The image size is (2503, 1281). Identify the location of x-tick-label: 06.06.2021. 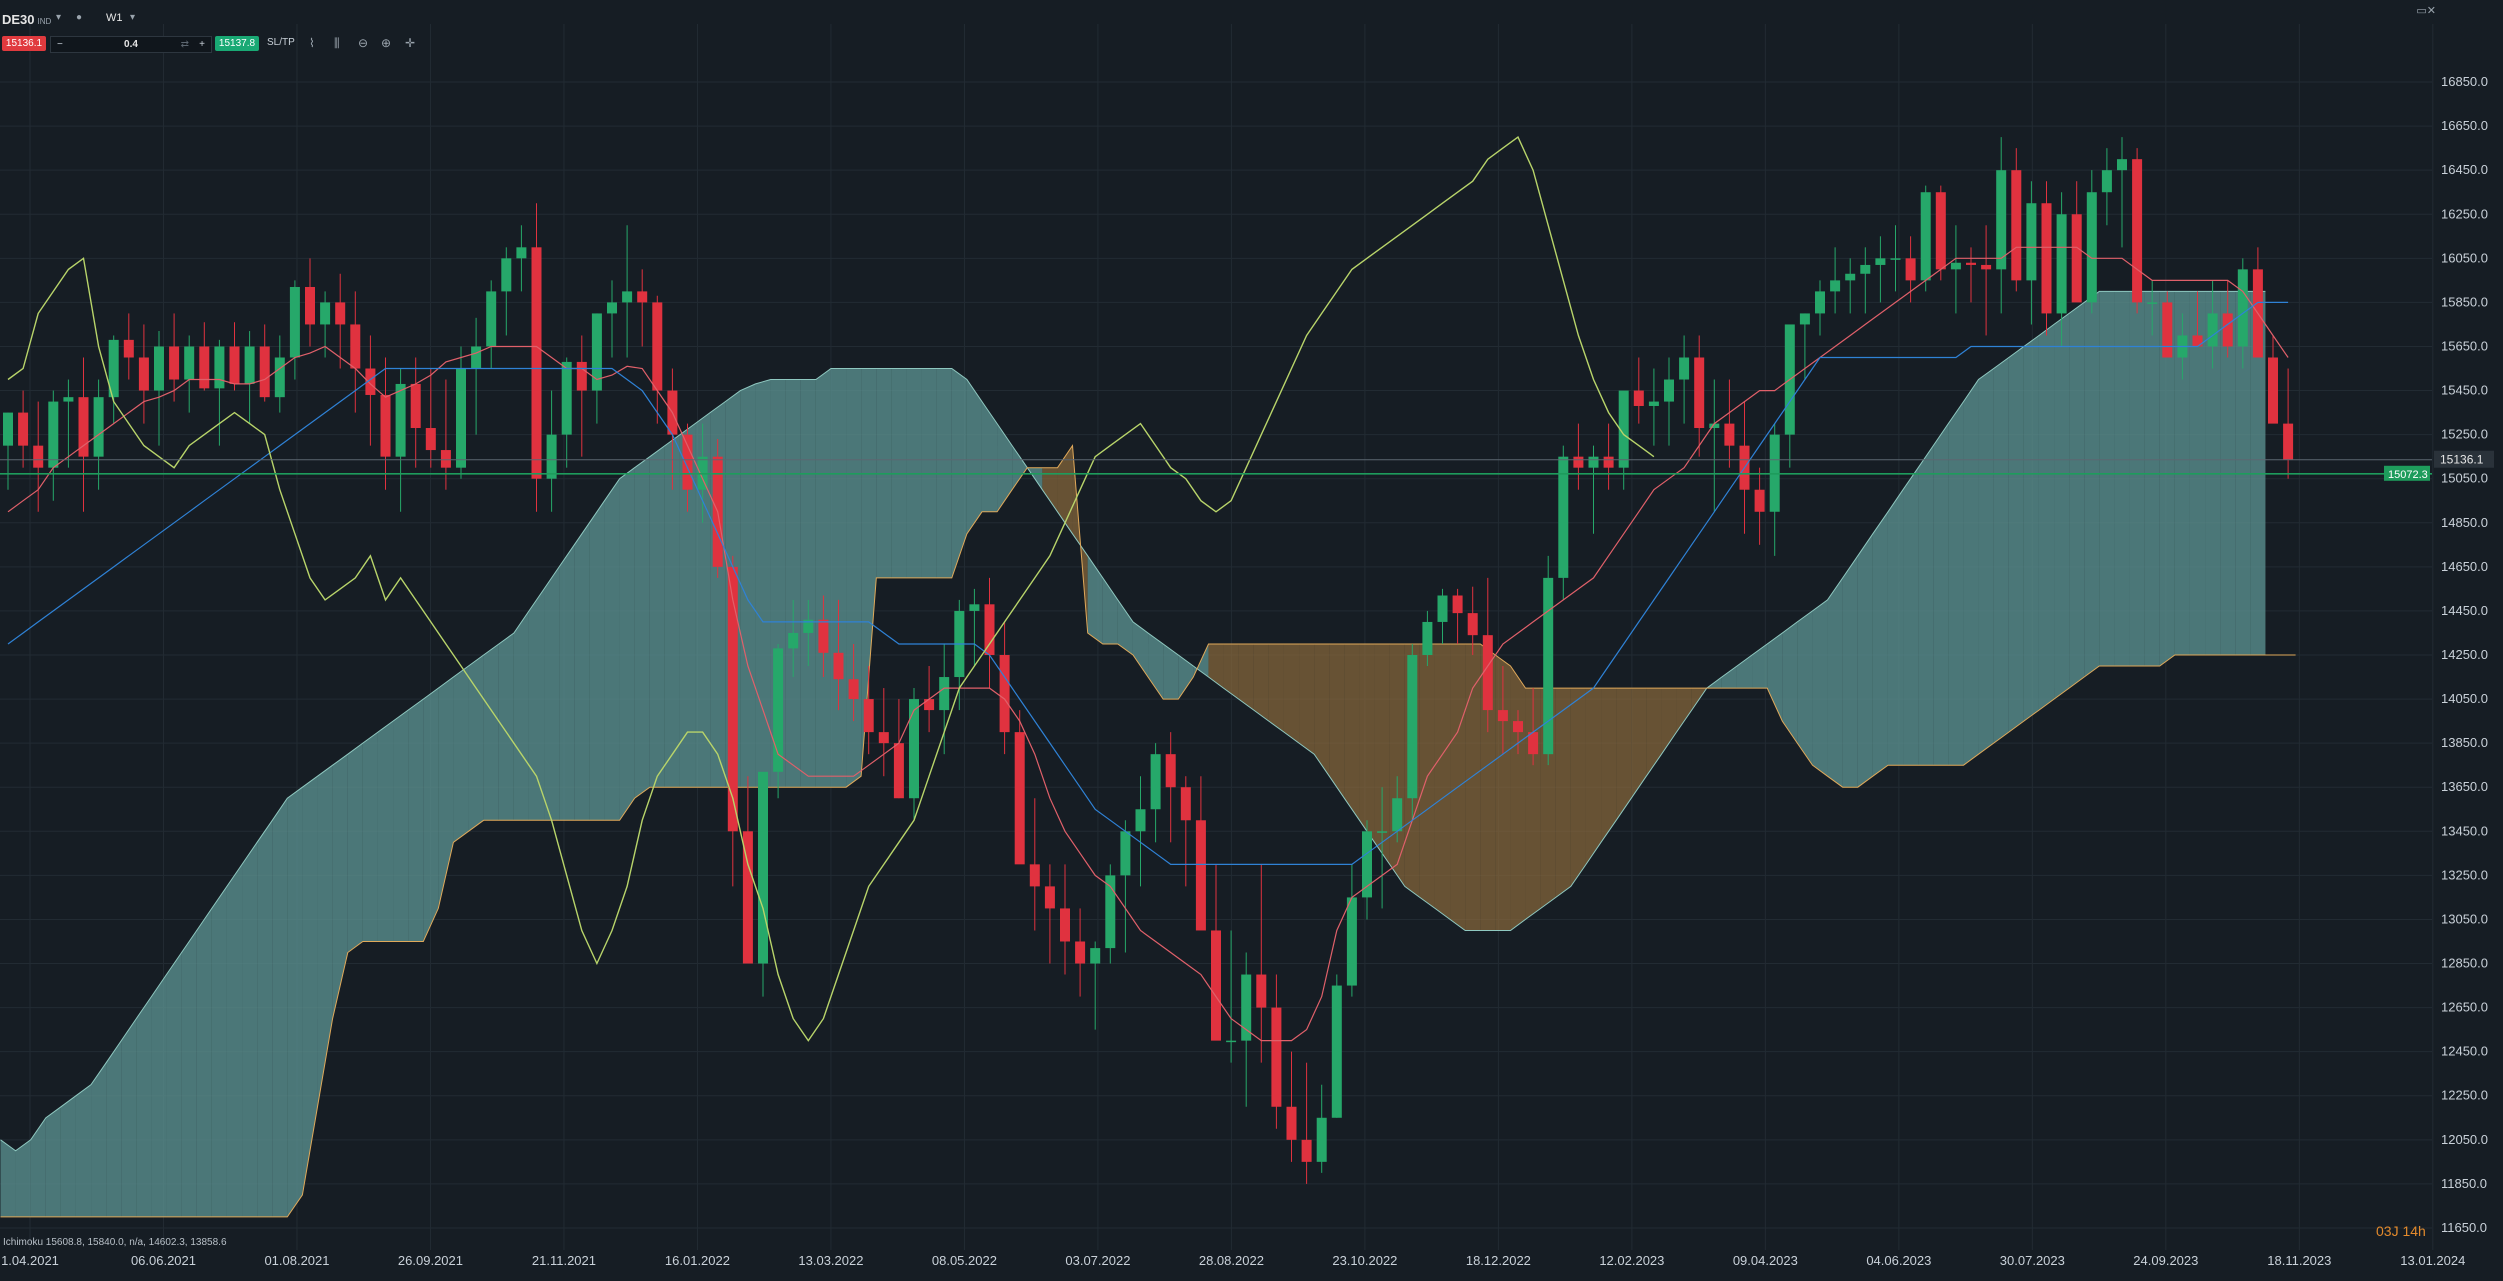
(163, 1260).